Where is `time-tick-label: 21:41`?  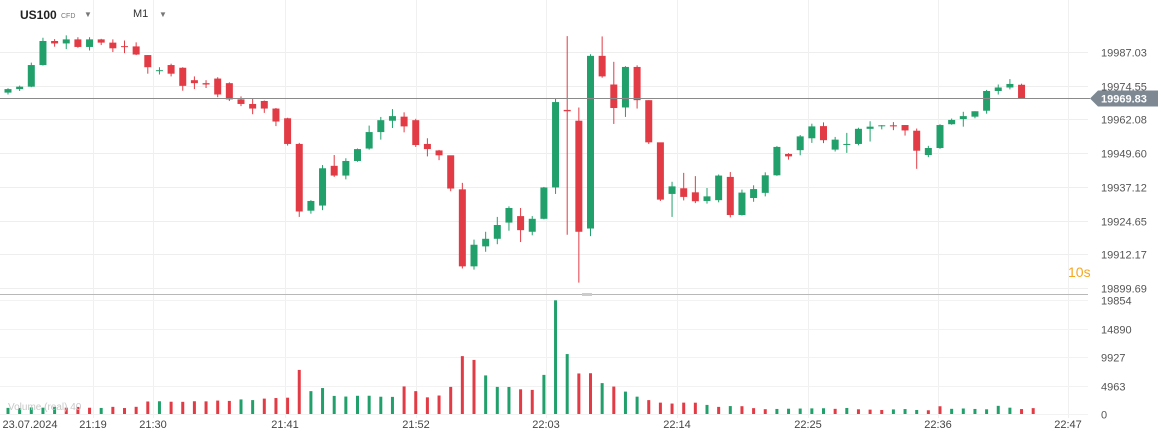
time-tick-label: 21:41 is located at coordinates (285, 425).